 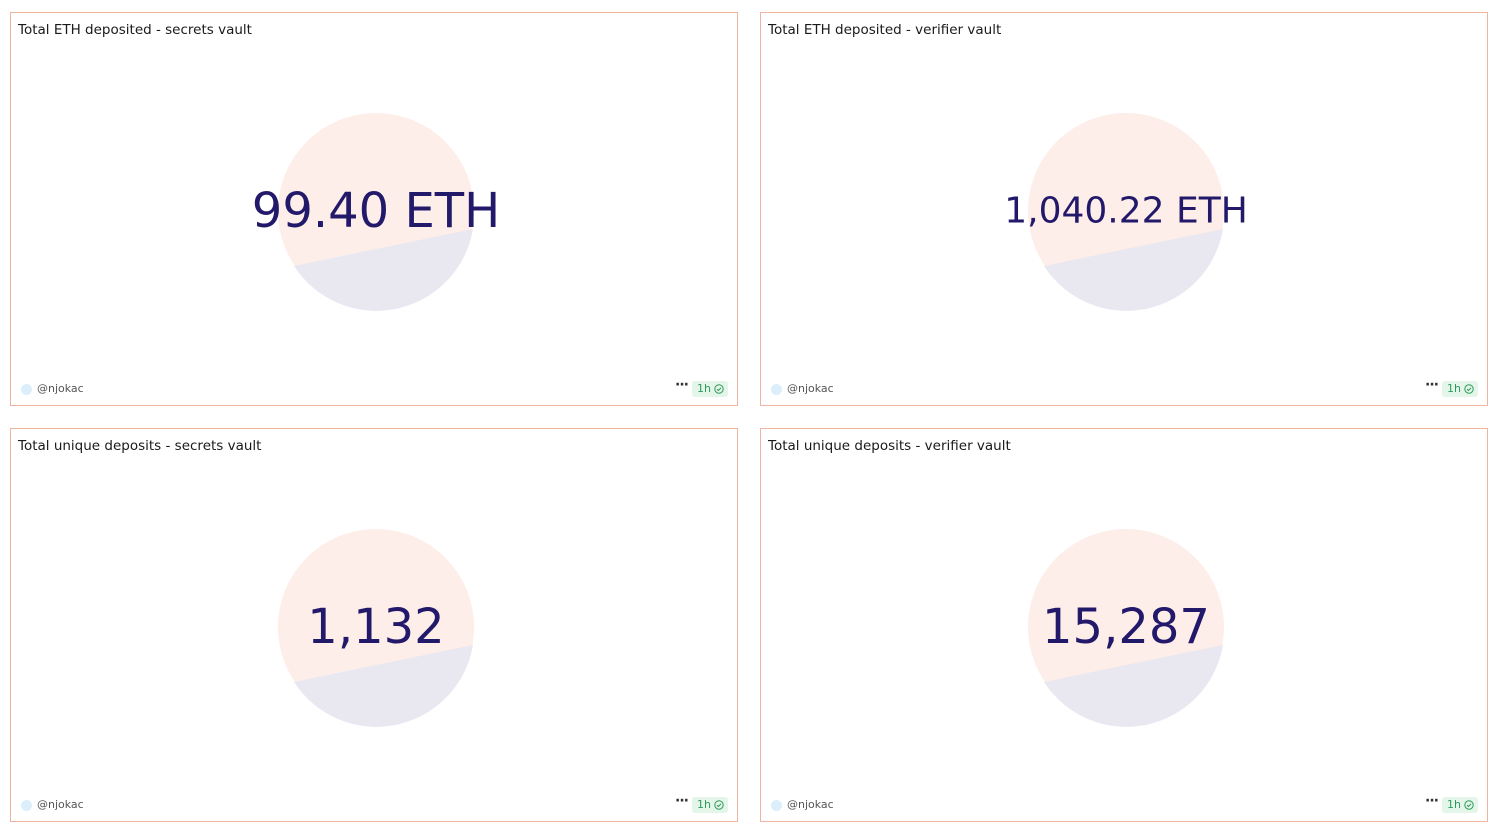 What do you see at coordinates (140, 446) in the screenshot?
I see `panel-title: Total unique deposits - secrets vault` at bounding box center [140, 446].